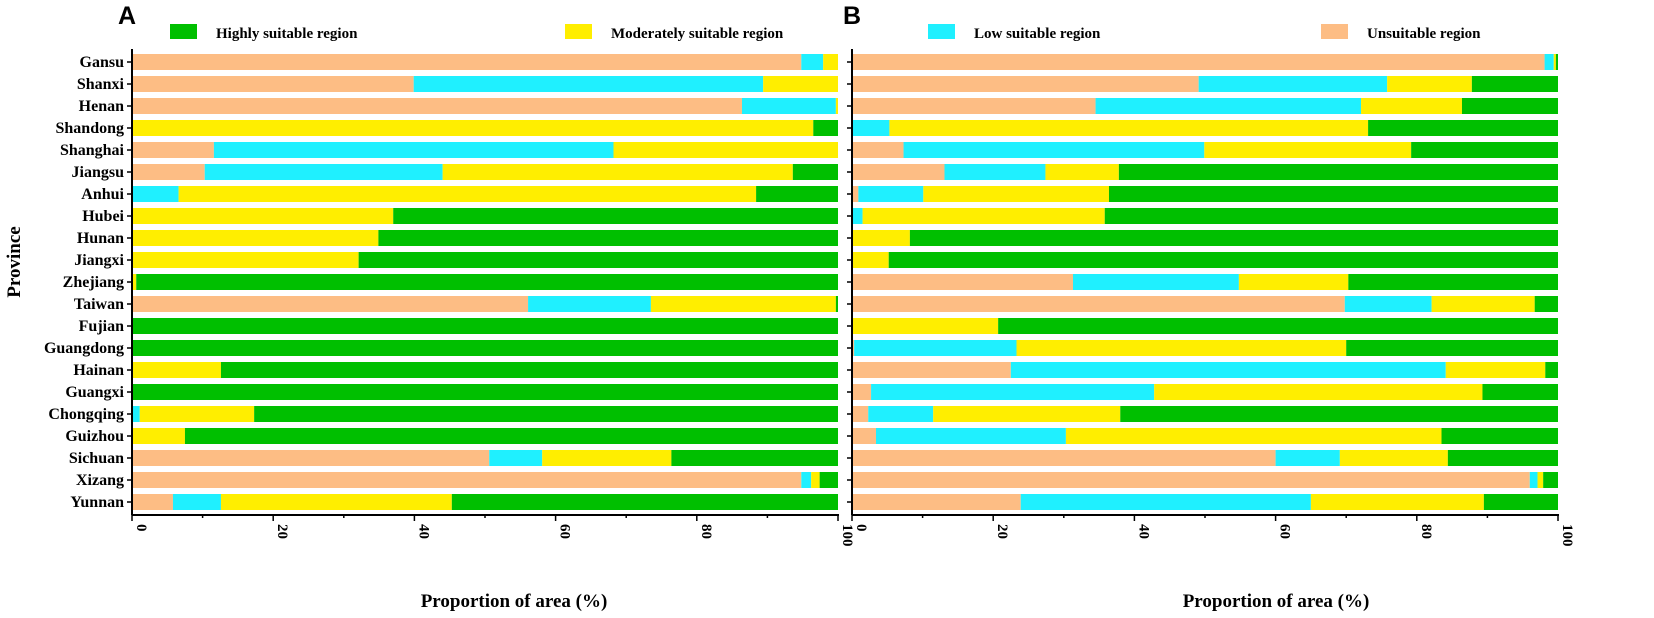  Describe the element at coordinates (936, 502) in the screenshot. I see `bar-b-yunnan-s0` at that location.